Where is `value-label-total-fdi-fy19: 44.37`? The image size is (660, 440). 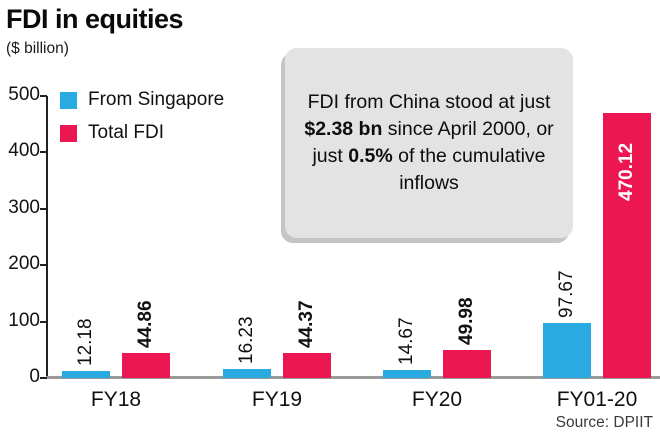 value-label-total-fdi-fy19: 44.37 is located at coordinates (306, 324).